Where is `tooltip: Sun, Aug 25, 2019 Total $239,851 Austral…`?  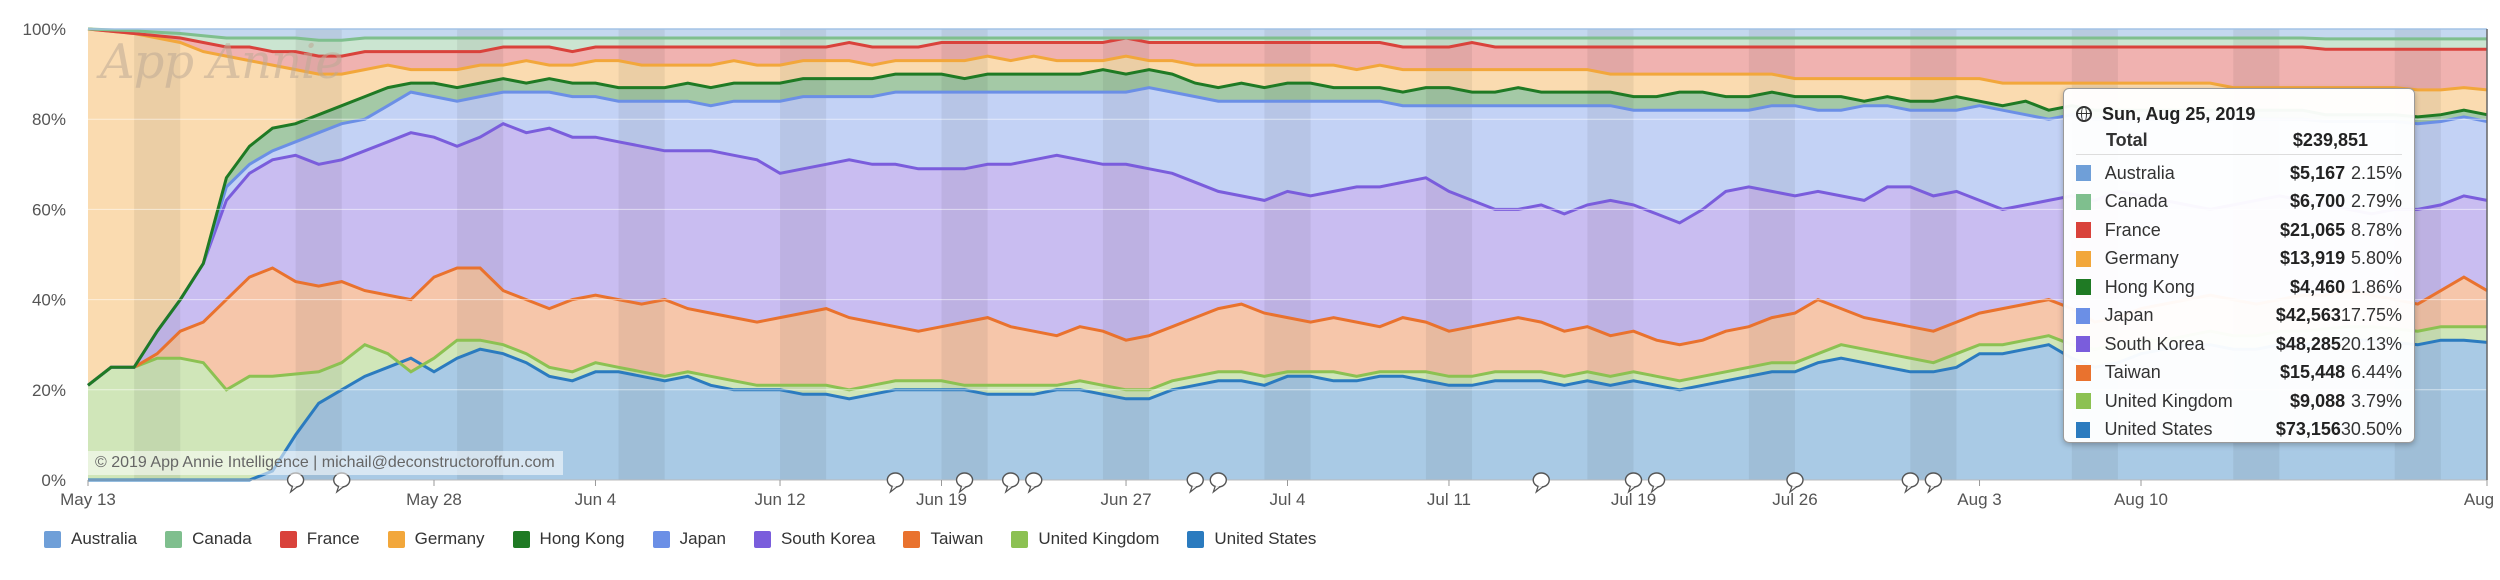 tooltip: Sun, Aug 25, 2019 Total $239,851 Austral… is located at coordinates (2239, 265).